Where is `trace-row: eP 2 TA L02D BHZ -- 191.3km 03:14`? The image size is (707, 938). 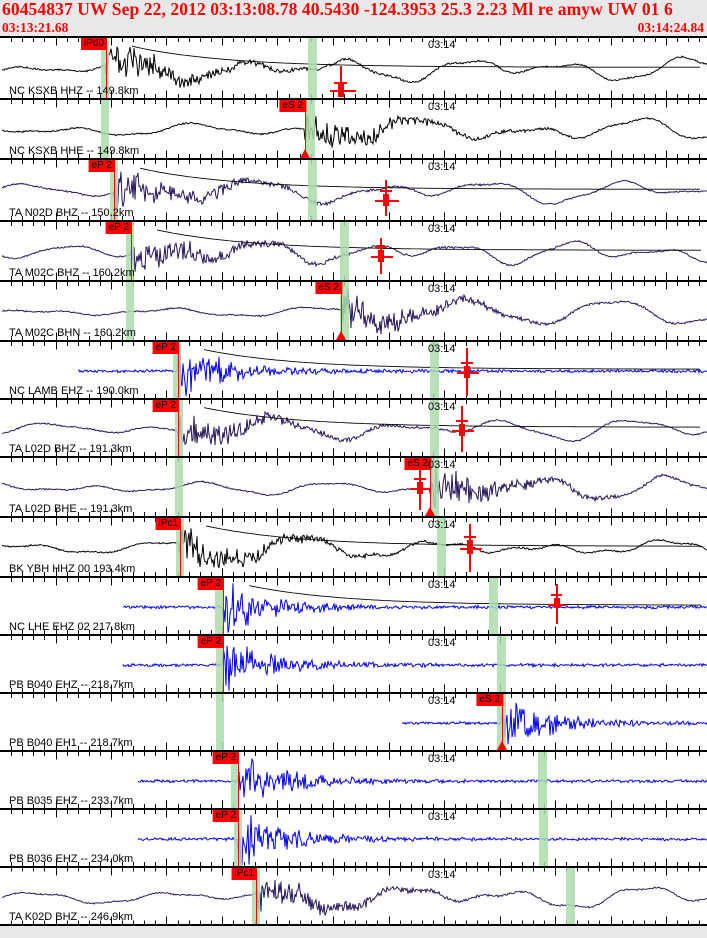
trace-row: eP 2 TA L02D BHZ -- 191.3km 03:14 is located at coordinates (353, 427).